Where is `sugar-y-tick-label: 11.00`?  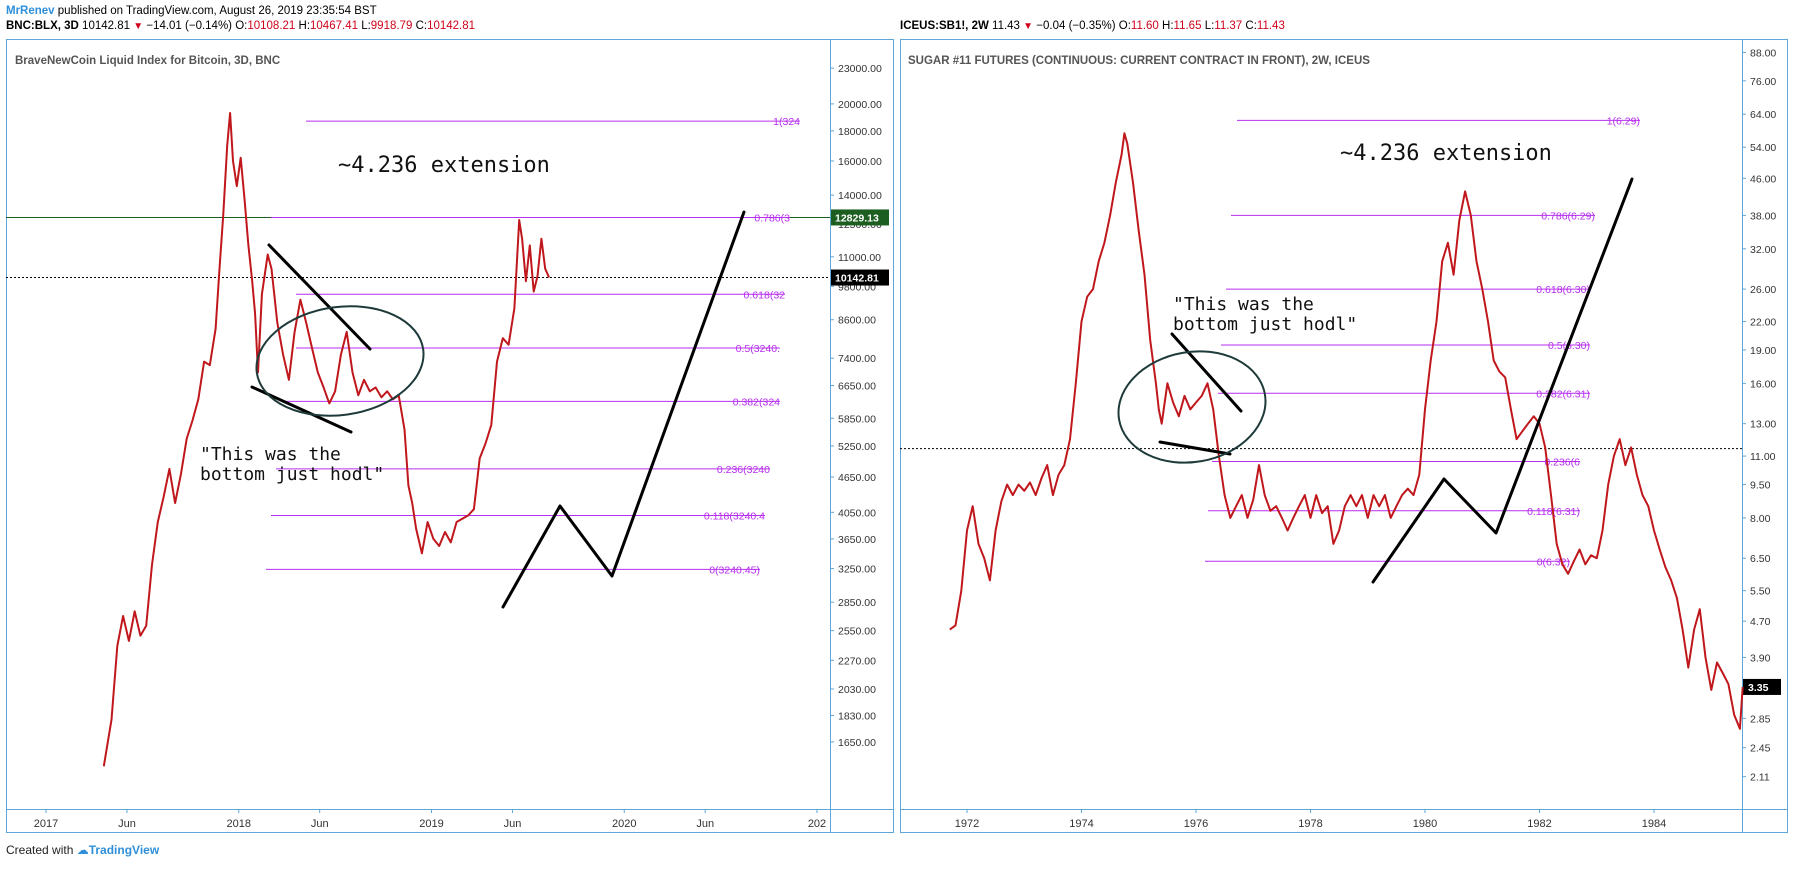 sugar-y-tick-label: 11.00 is located at coordinates (1763, 457).